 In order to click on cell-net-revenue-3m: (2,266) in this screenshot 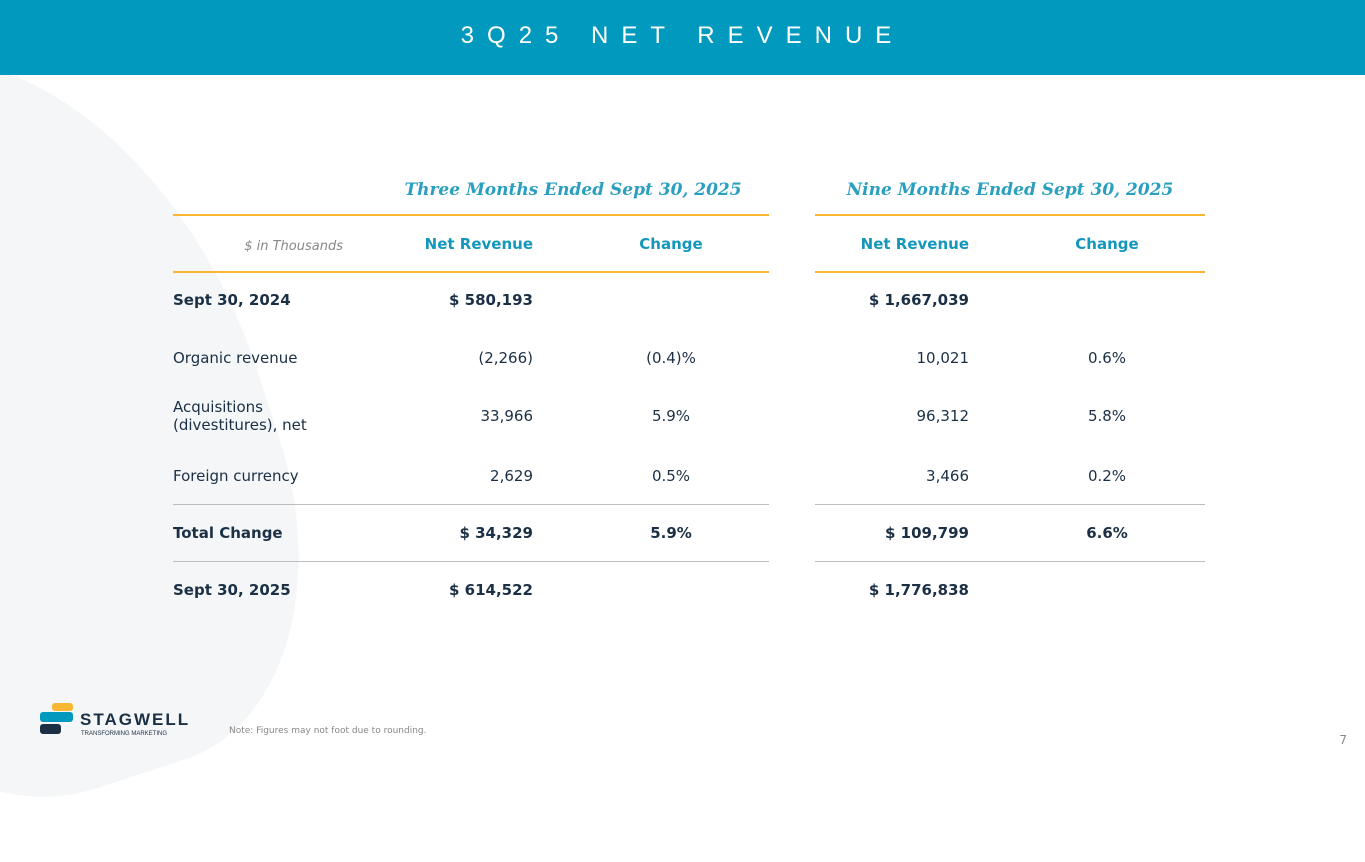, I will do `click(505, 358)`.